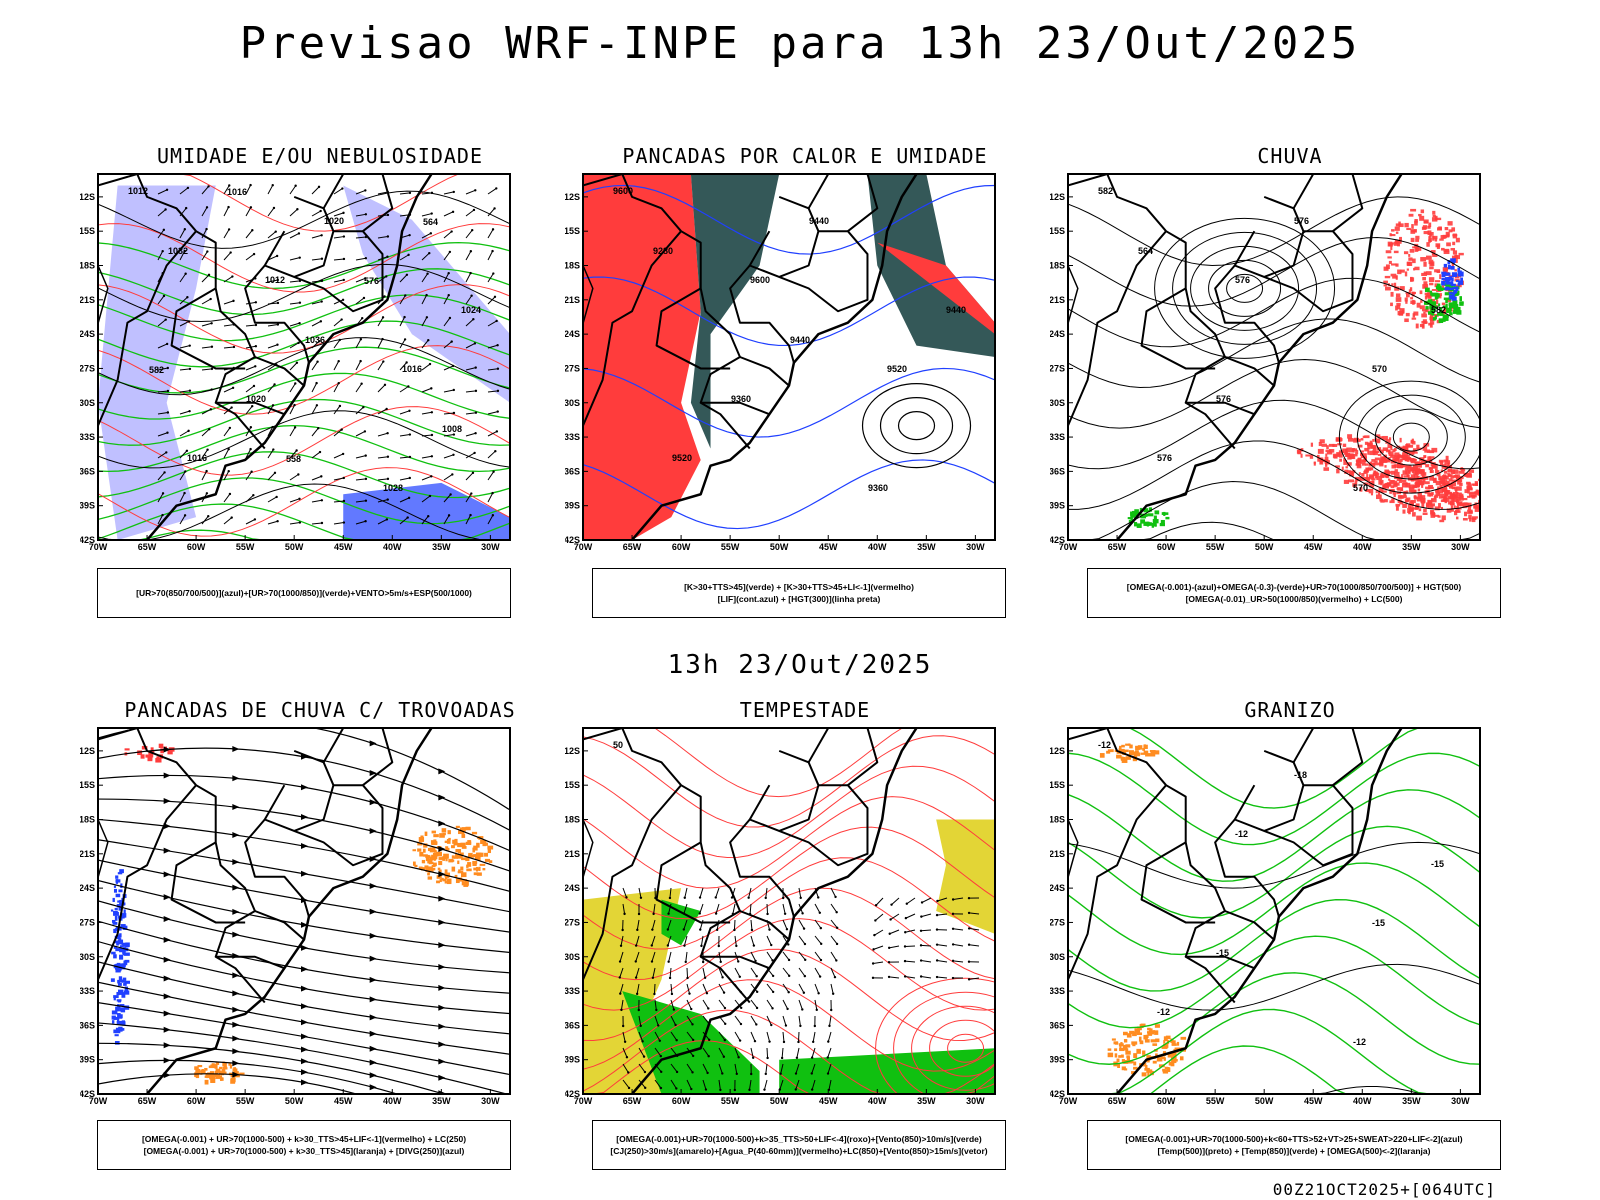 Image resolution: width=1600 pixels, height=1200 pixels. Describe the element at coordinates (1104, 745) in the screenshot. I see `contour-label: -12` at that location.